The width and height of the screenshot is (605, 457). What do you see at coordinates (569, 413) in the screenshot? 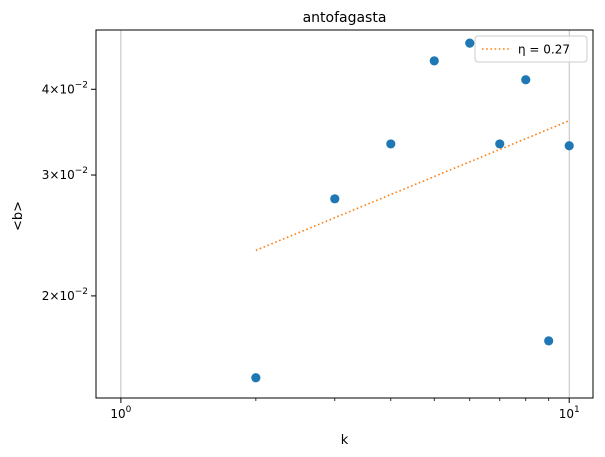
I see `x-tick-label: 10¹` at bounding box center [569, 413].